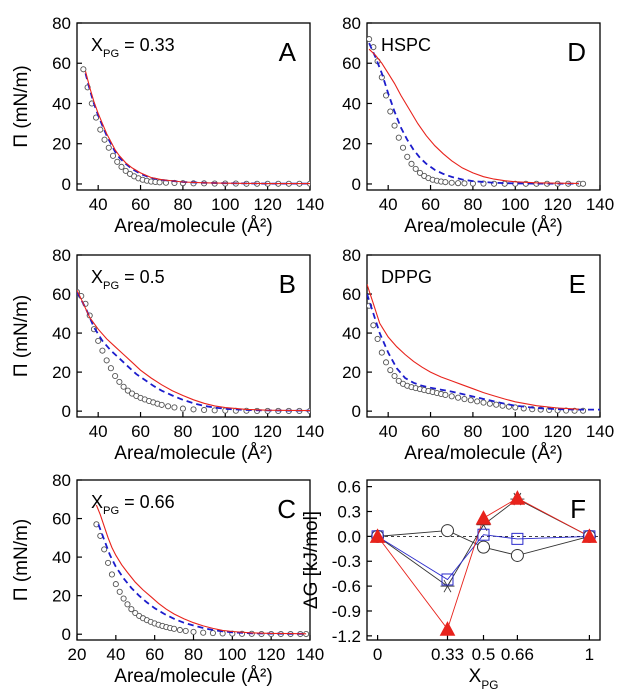 The height and width of the screenshot is (692, 618). I want to click on panel-letter: C, so click(286, 509).